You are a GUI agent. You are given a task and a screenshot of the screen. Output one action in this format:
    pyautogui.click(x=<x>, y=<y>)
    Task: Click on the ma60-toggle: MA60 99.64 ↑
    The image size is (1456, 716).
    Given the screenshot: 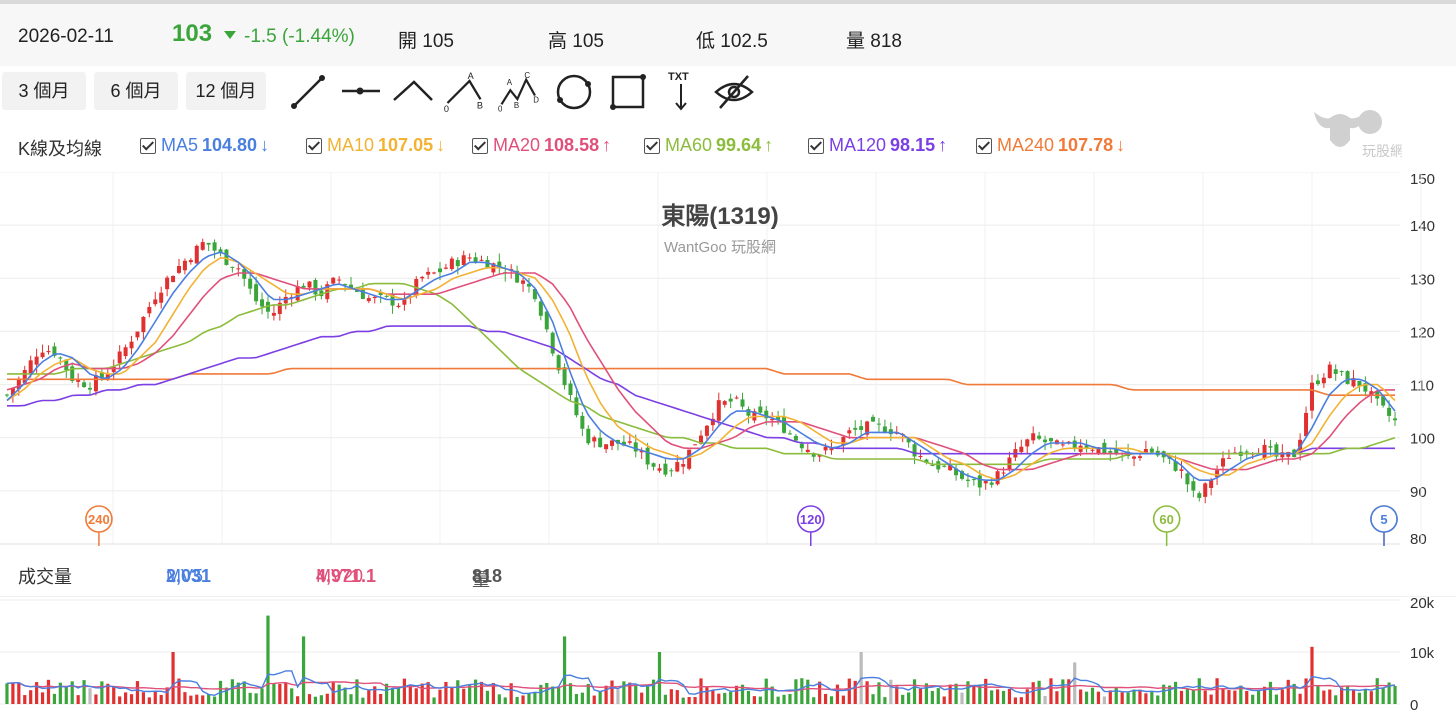 What is the action you would take?
    pyautogui.click(x=708, y=145)
    